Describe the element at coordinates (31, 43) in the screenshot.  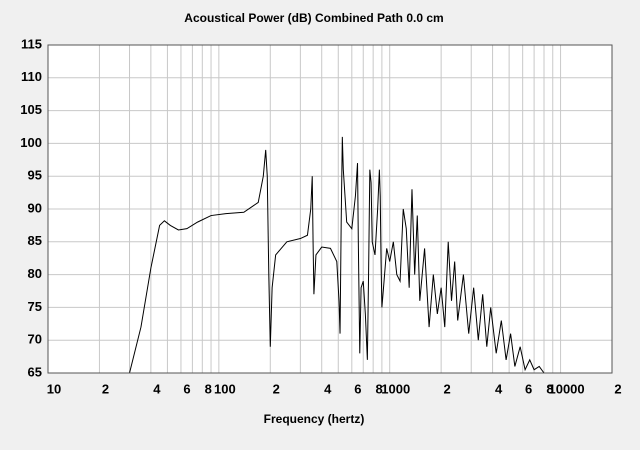
I see `y-tick-label: 115` at that location.